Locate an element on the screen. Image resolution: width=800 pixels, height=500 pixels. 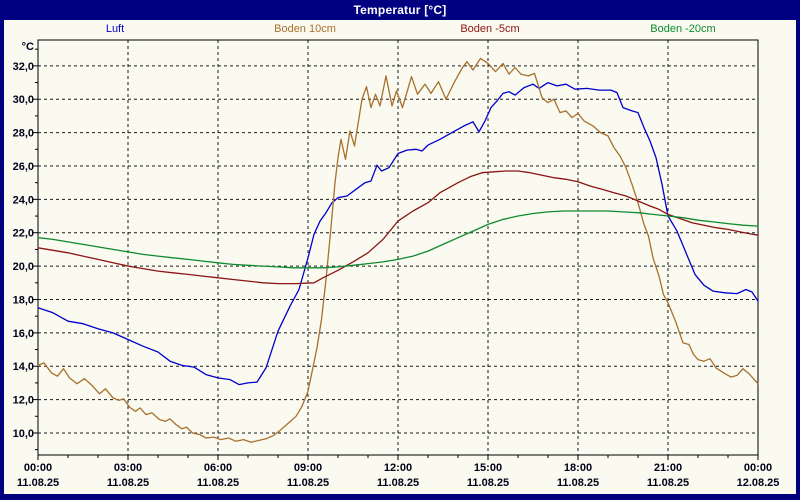
y-axis-unit-label: °C is located at coordinates (28, 47).